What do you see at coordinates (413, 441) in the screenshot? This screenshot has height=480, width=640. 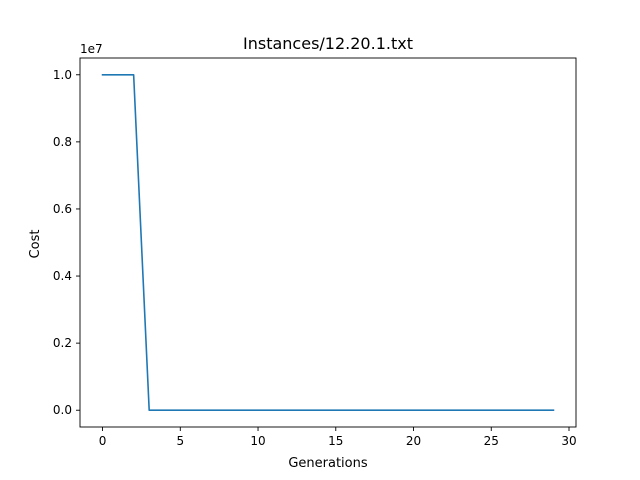 I see `x-tick-label: 20` at bounding box center [413, 441].